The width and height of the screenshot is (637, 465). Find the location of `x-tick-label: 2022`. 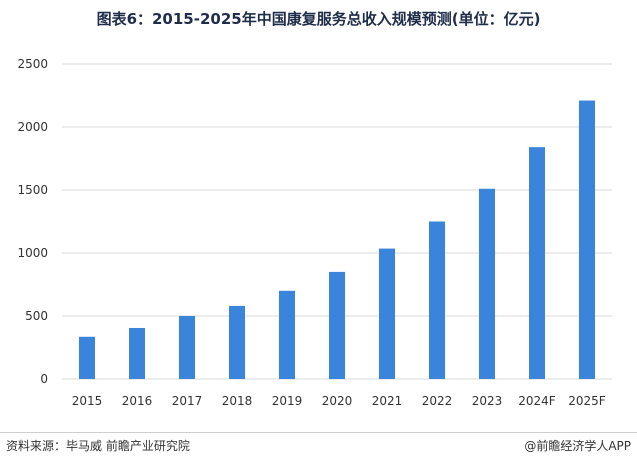

x-tick-label: 2022 is located at coordinates (437, 401).